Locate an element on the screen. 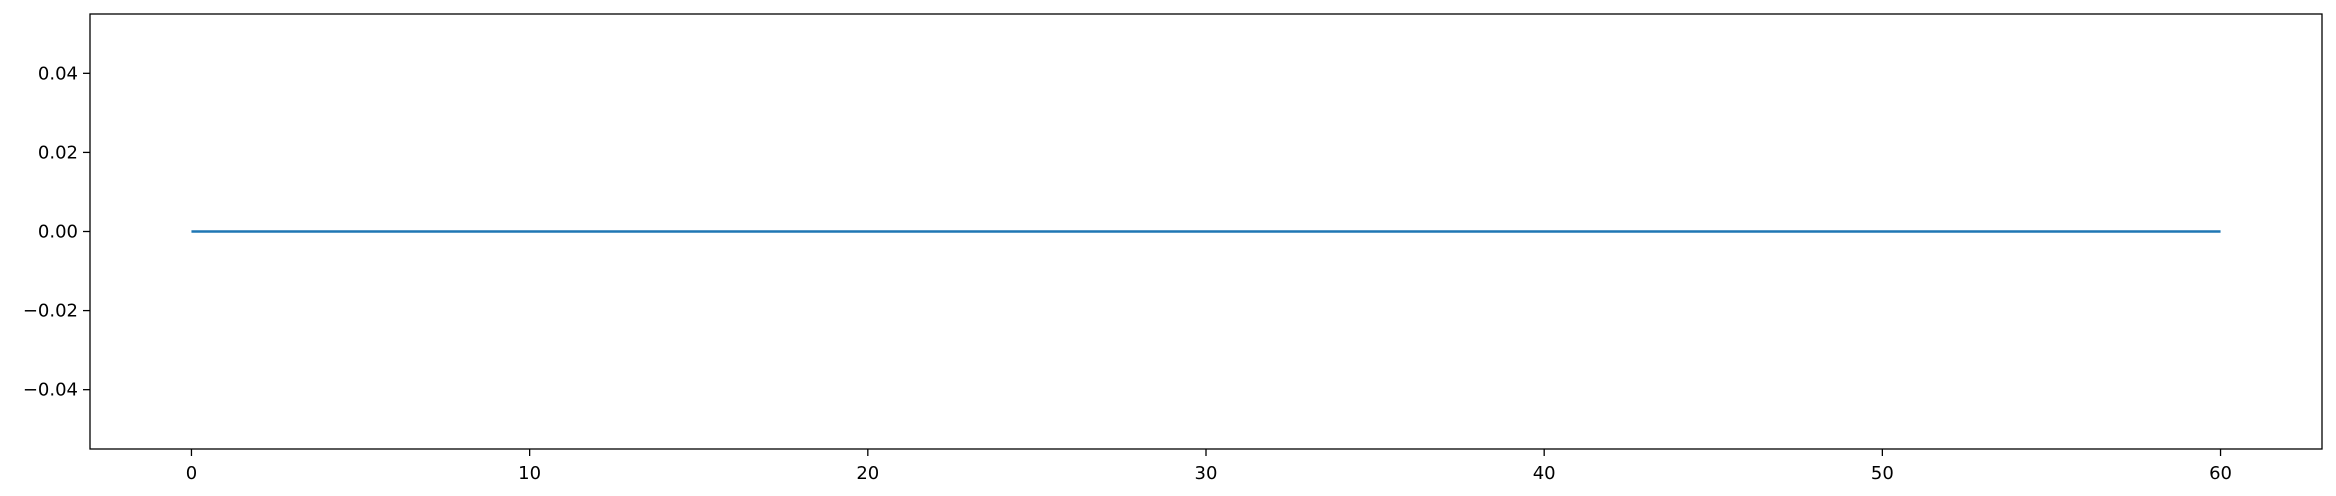 This screenshot has height=496, width=2336. x-tick-label: 20 is located at coordinates (867, 473).